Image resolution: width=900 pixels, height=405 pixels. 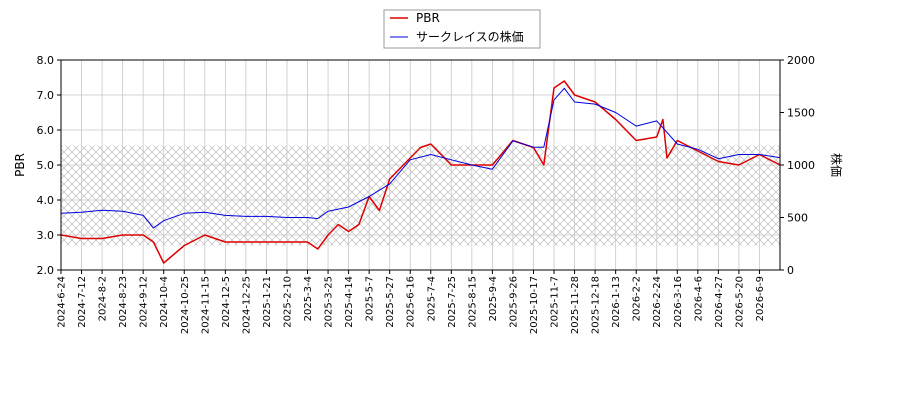 I want to click on x-tick-label: 2026-5-20, so click(x=739, y=302).